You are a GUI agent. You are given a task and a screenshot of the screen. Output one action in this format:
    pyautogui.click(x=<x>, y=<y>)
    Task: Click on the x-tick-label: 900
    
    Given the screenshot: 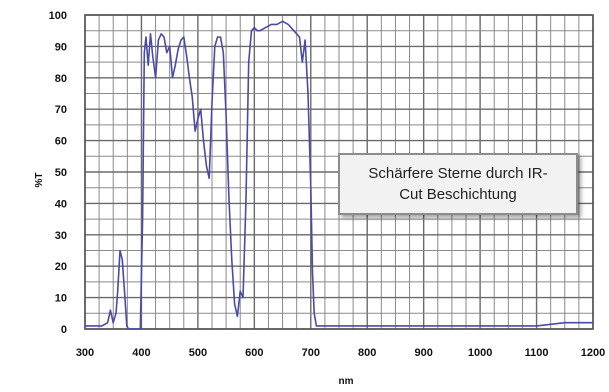 What is the action you would take?
    pyautogui.click(x=423, y=353)
    